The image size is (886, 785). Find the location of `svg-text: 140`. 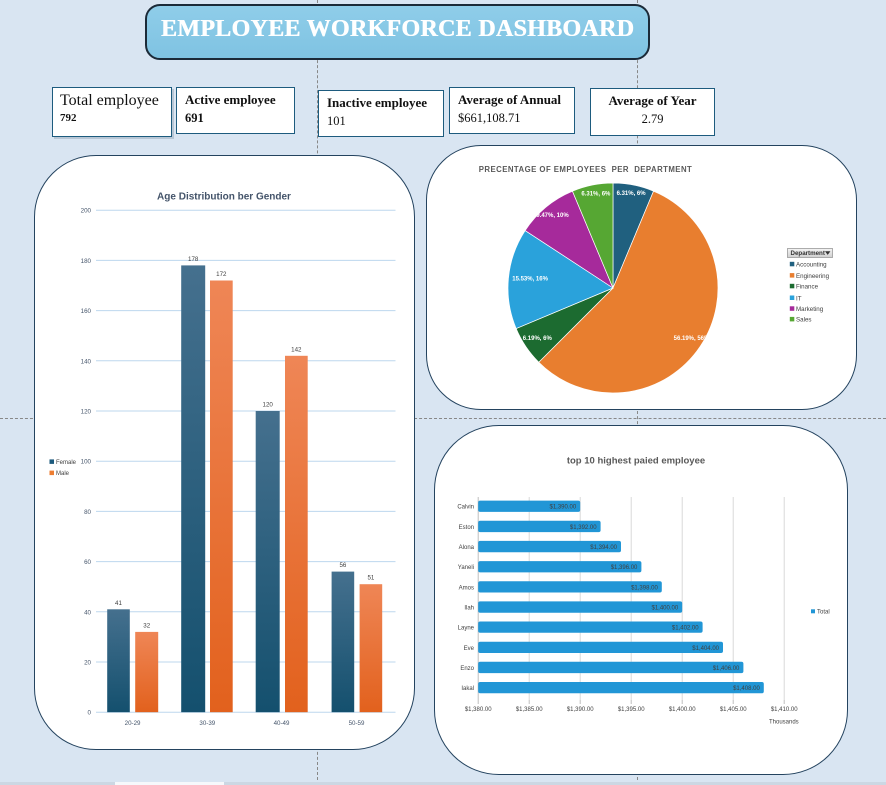

svg-text: 140 is located at coordinates (86, 361).